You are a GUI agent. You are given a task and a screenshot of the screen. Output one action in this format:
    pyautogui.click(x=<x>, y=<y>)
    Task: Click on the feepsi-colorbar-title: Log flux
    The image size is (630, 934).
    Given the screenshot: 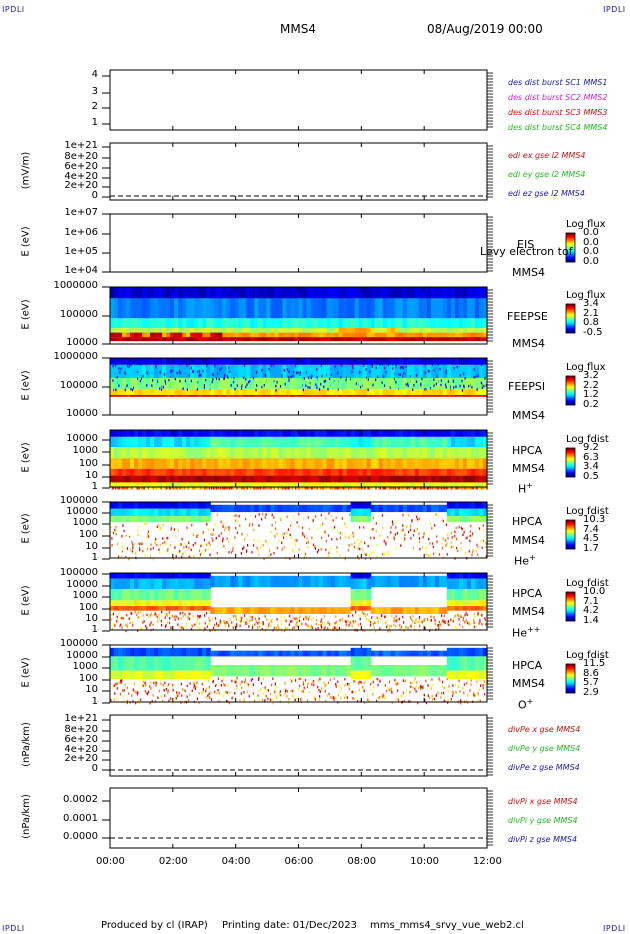 What is the action you would take?
    pyautogui.click(x=586, y=367)
    